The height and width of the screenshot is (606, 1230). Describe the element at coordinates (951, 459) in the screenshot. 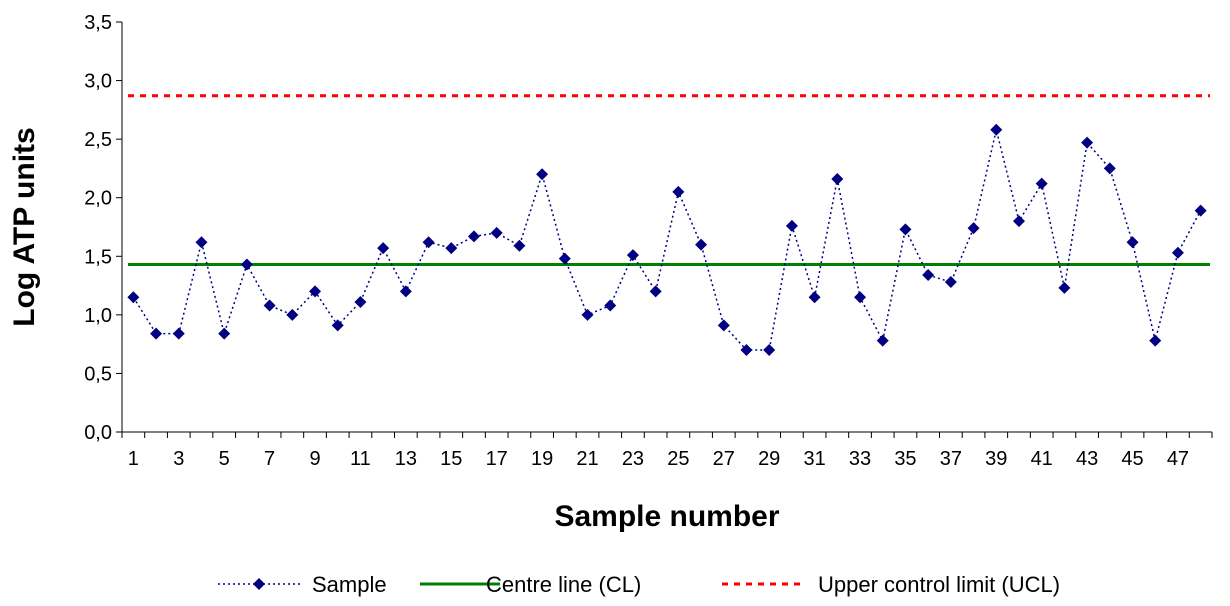

I see `x-tick-label: 37` at that location.